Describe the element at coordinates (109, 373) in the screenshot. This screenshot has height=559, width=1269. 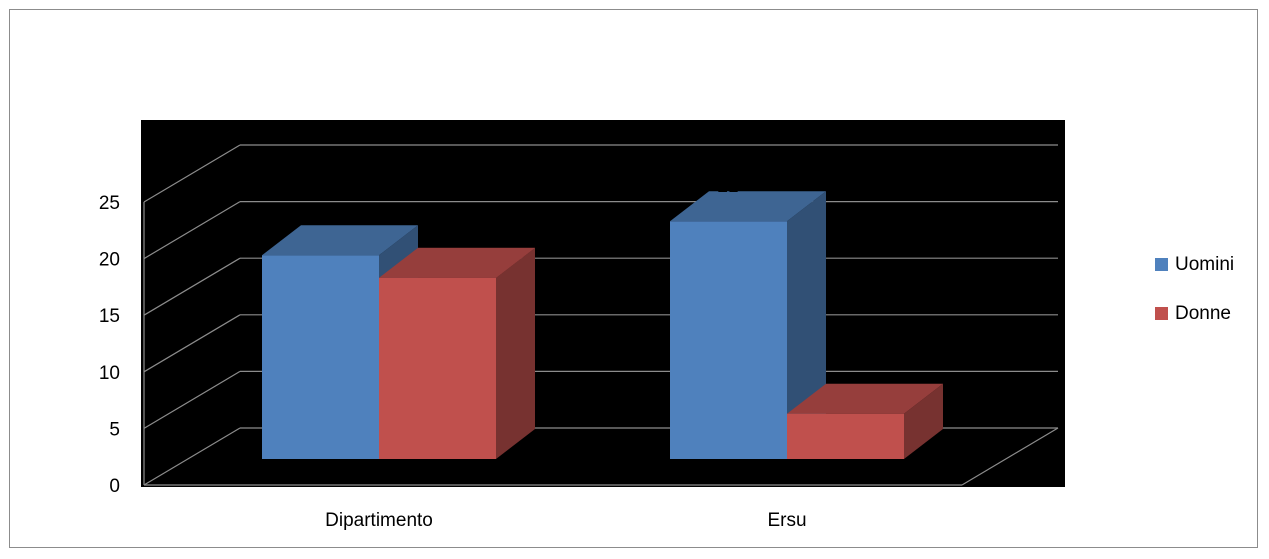
I see `y-tick-label: 10` at that location.